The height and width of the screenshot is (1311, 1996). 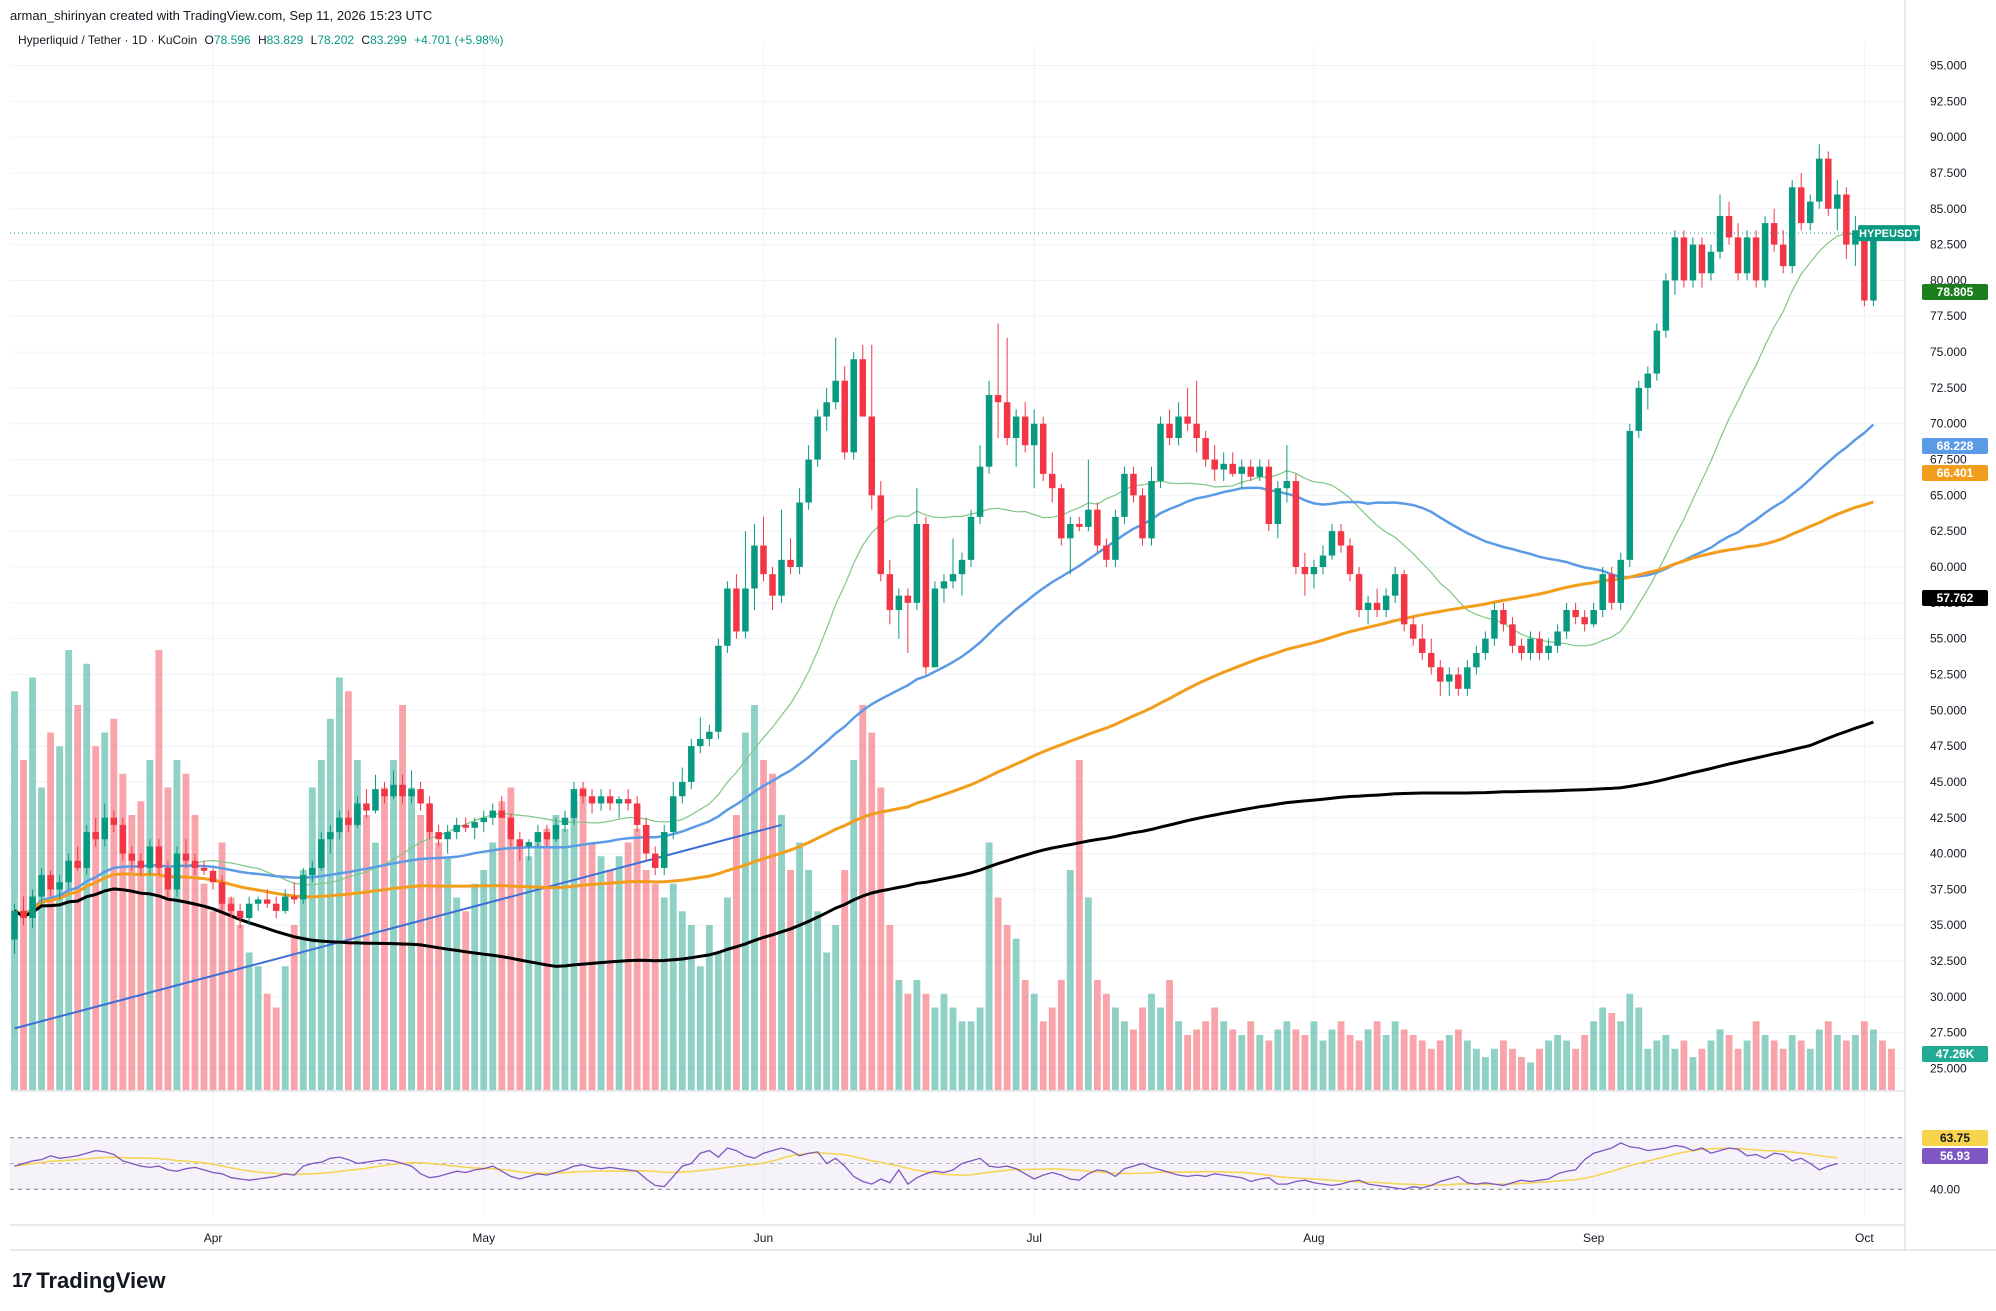 I want to click on price-tick-label: 72.500, so click(x=1948, y=388).